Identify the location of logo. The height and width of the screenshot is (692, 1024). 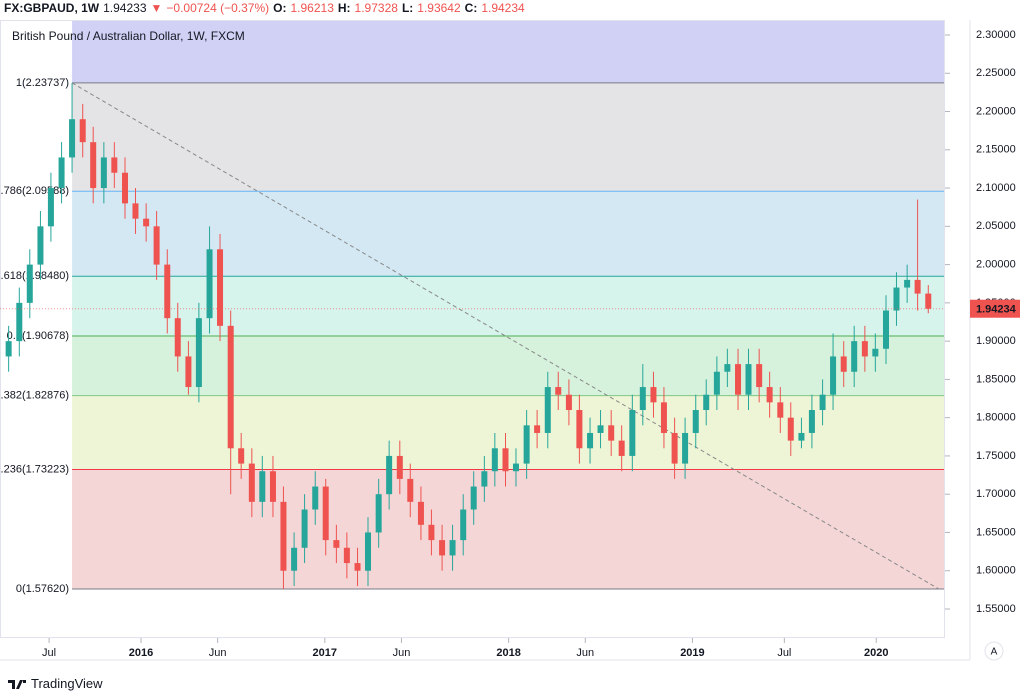
(17, 684).